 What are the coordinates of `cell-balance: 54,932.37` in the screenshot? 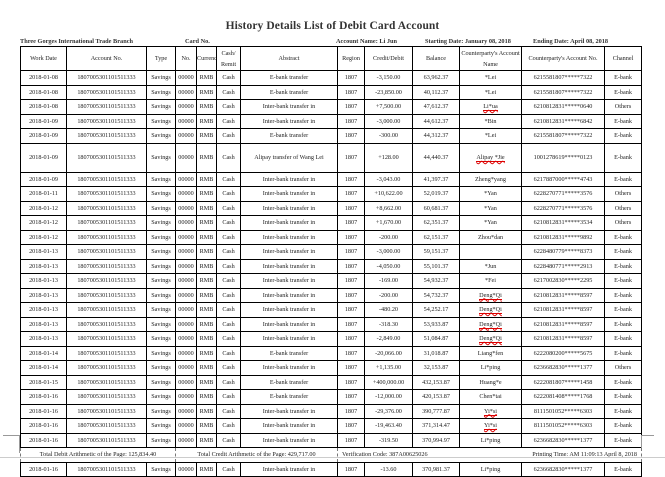 It's located at (436, 281).